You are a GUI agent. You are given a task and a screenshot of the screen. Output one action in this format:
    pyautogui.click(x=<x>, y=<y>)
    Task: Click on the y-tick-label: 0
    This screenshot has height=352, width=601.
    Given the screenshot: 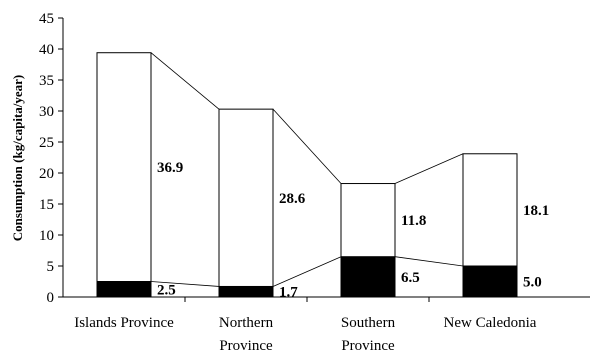 What is the action you would take?
    pyautogui.click(x=51, y=298)
    